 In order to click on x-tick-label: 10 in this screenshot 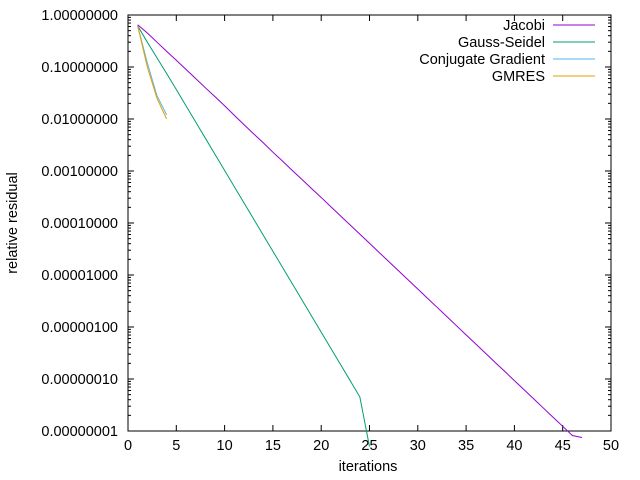, I will do `click(225, 446)`.